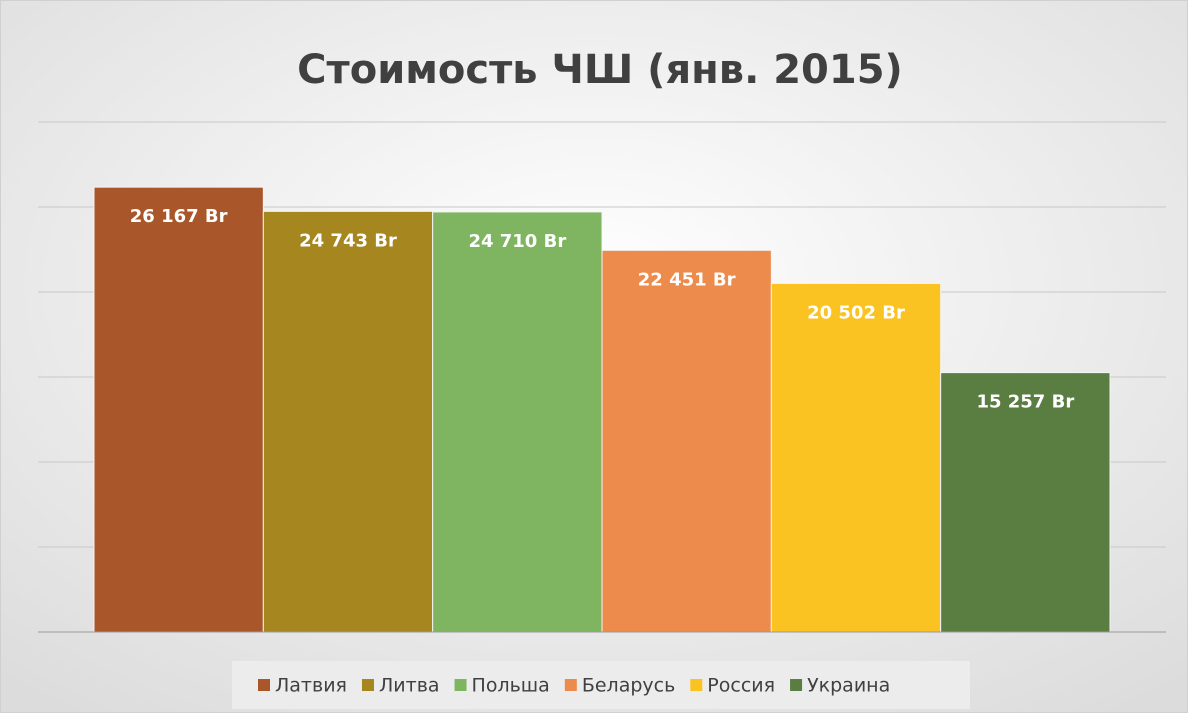 This screenshot has height=713, width=1188. What do you see at coordinates (628, 686) in the screenshot?
I see `legend-label: Беларусь` at bounding box center [628, 686].